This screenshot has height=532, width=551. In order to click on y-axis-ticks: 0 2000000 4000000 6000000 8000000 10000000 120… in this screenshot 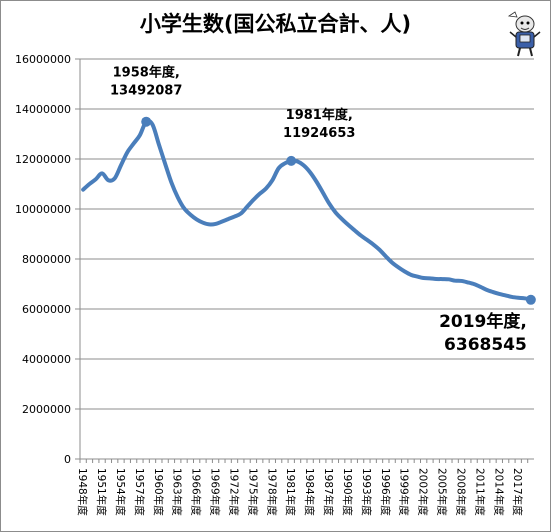, I will do `click(47, 259)`.